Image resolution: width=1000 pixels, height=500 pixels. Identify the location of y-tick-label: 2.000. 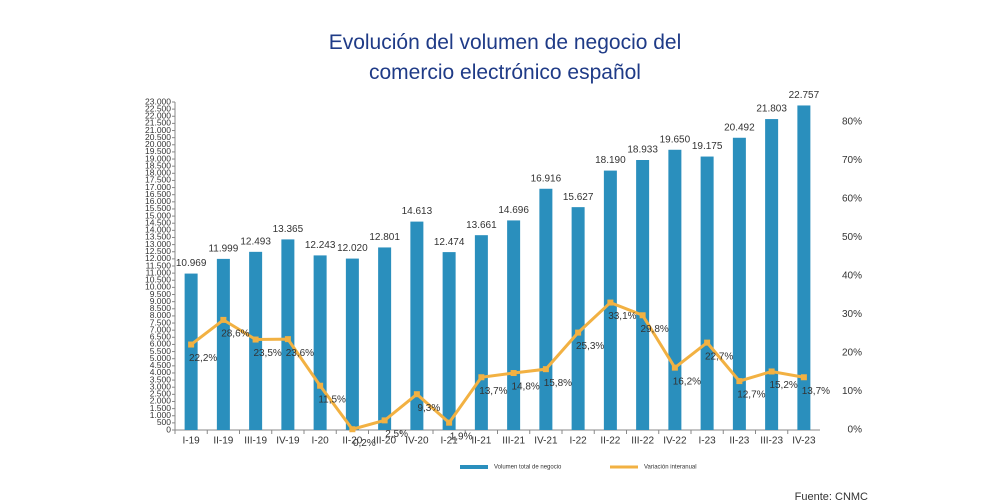
(161, 401).